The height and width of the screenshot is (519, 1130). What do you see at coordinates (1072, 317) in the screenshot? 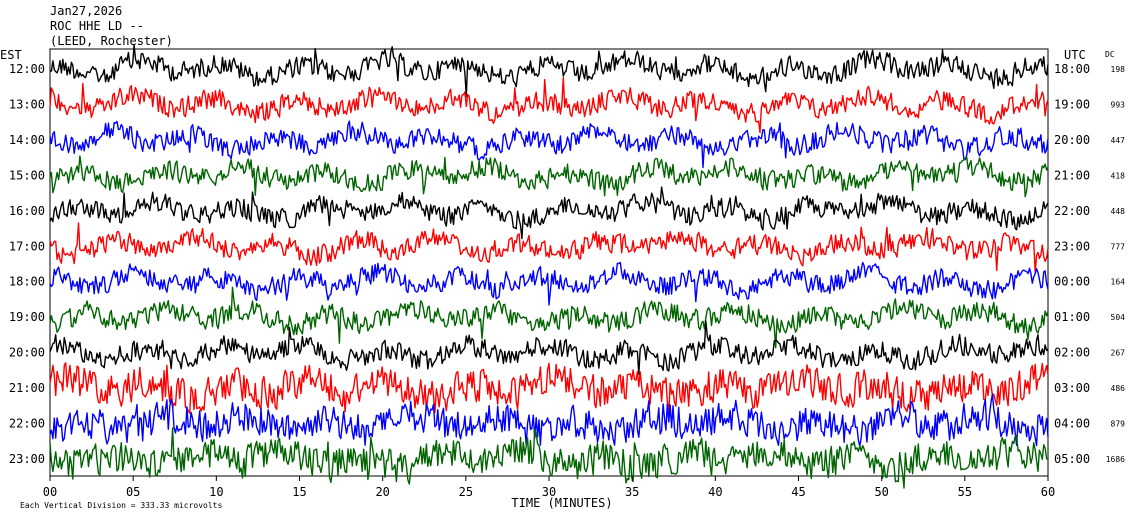
I see `utc-tick-label: 01:00` at bounding box center [1072, 317].